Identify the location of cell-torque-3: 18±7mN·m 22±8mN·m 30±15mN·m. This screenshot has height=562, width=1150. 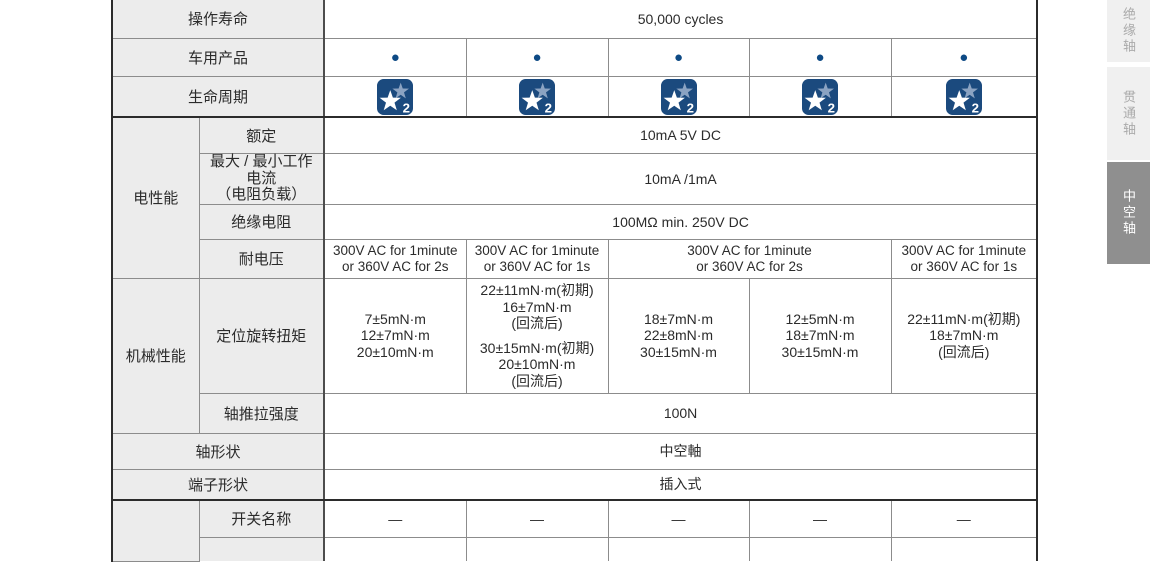
(678, 335).